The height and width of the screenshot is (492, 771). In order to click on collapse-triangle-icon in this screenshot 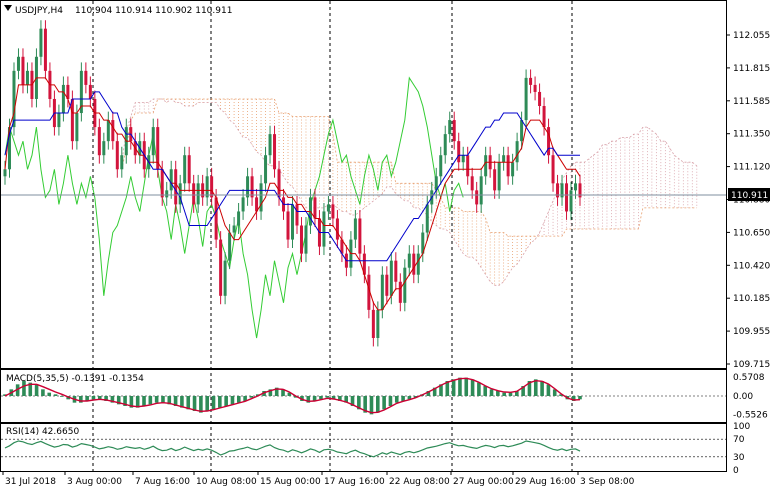, I will do `click(8, 8)`.